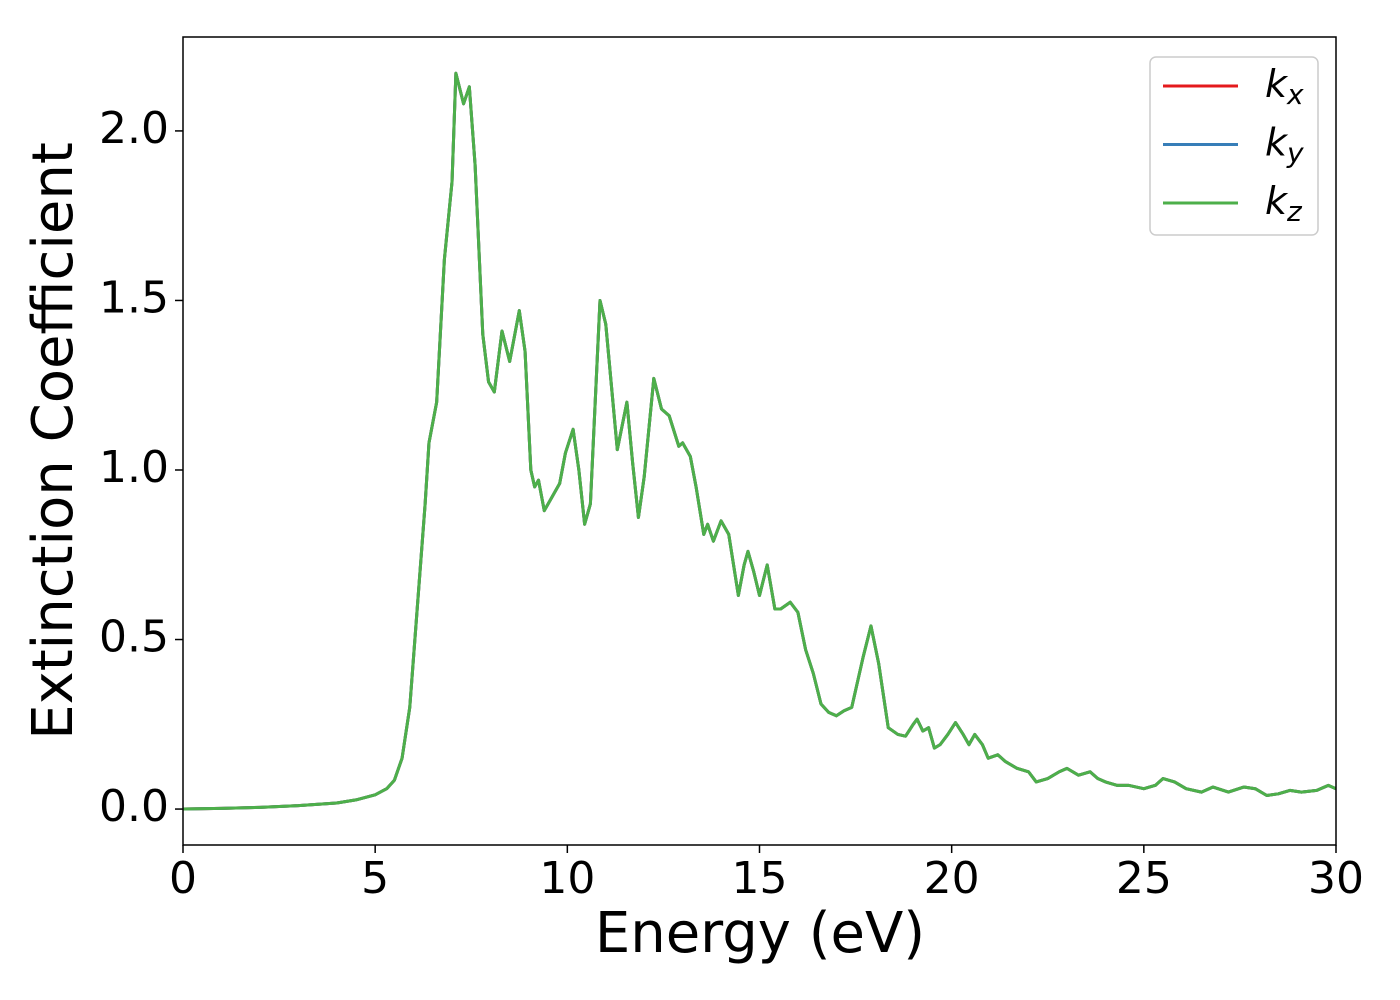 The image size is (1400, 1000). I want to click on x-axis-label: Energy (eV), so click(760, 933).